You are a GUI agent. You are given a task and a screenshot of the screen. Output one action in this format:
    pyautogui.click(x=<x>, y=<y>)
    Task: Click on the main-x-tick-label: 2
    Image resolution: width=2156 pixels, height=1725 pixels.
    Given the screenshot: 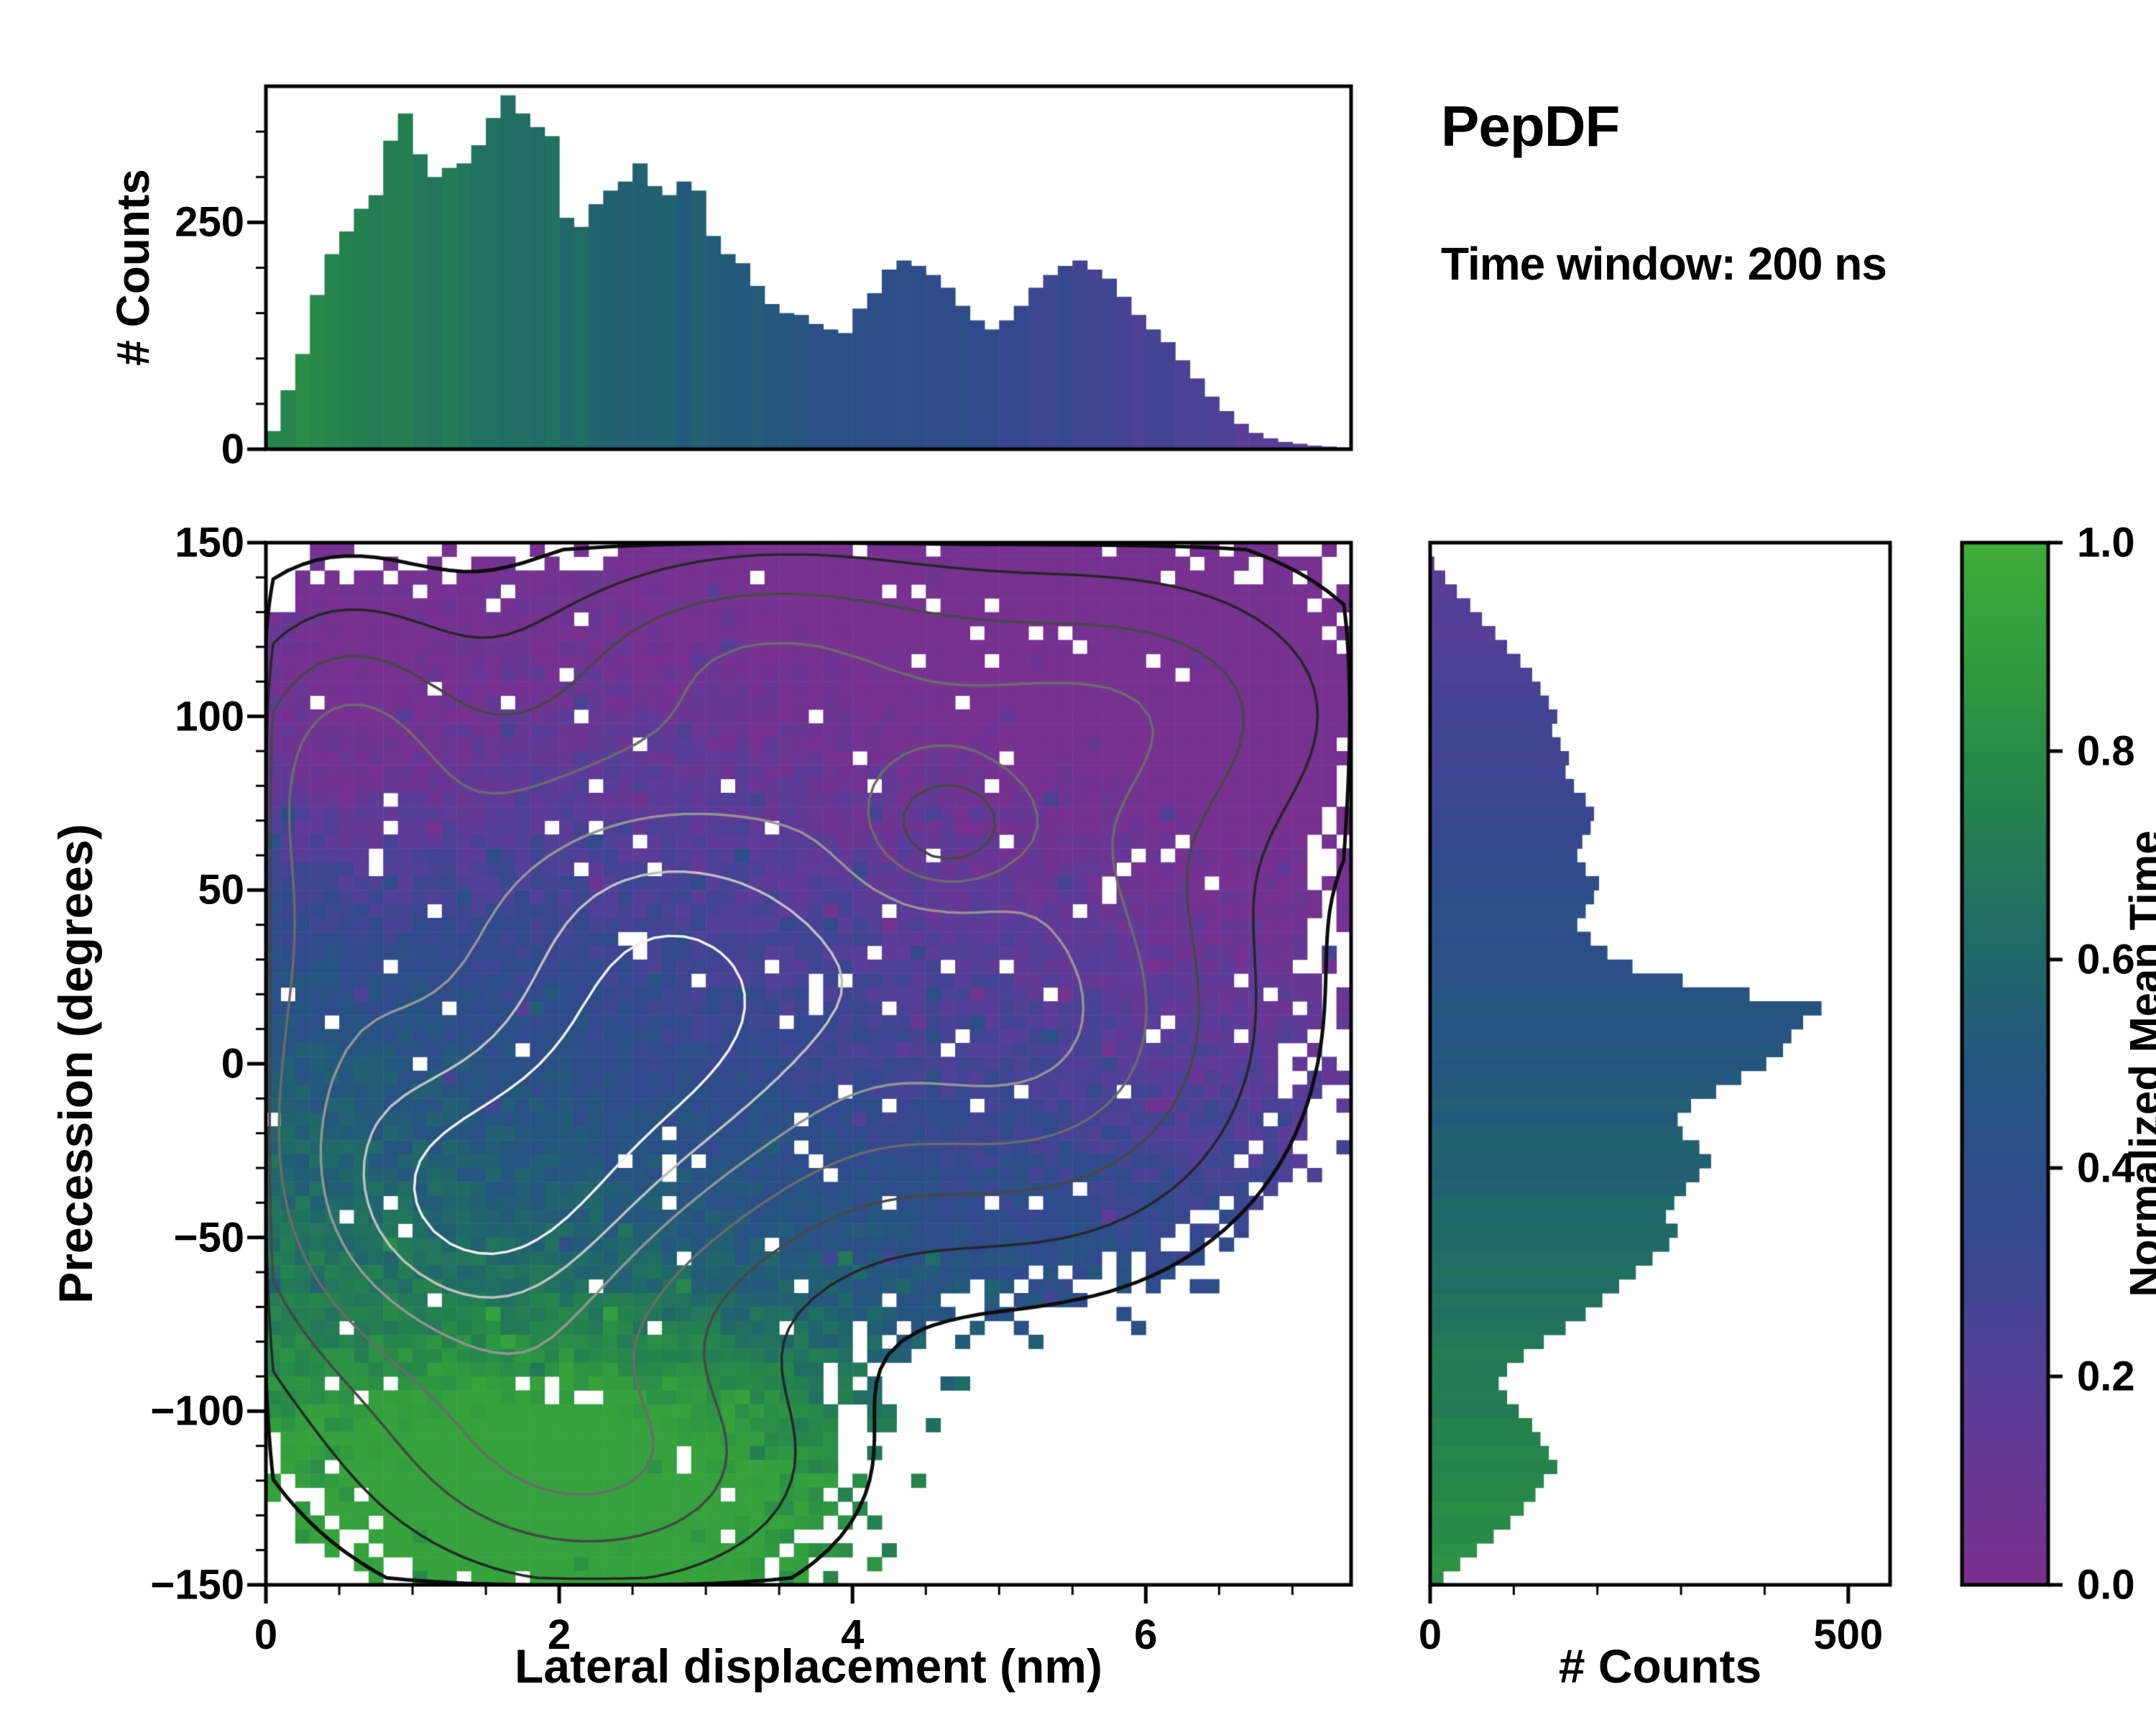 What is the action you would take?
    pyautogui.click(x=559, y=1634)
    